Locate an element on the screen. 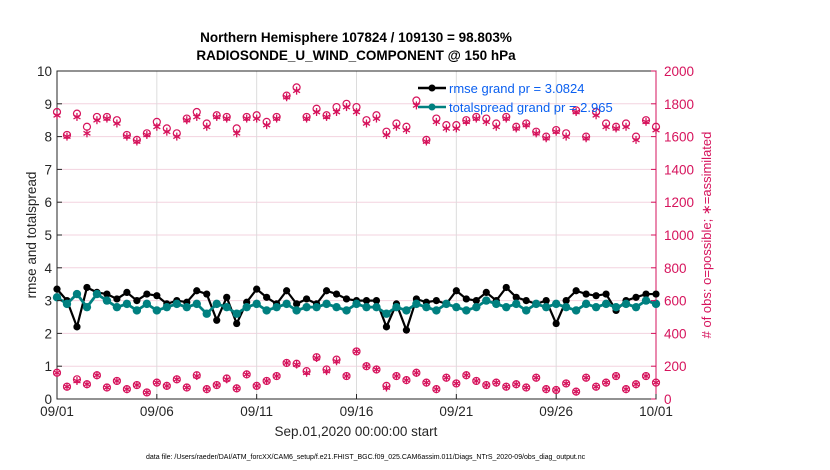  y-tick-label: 5 is located at coordinates (48, 235).